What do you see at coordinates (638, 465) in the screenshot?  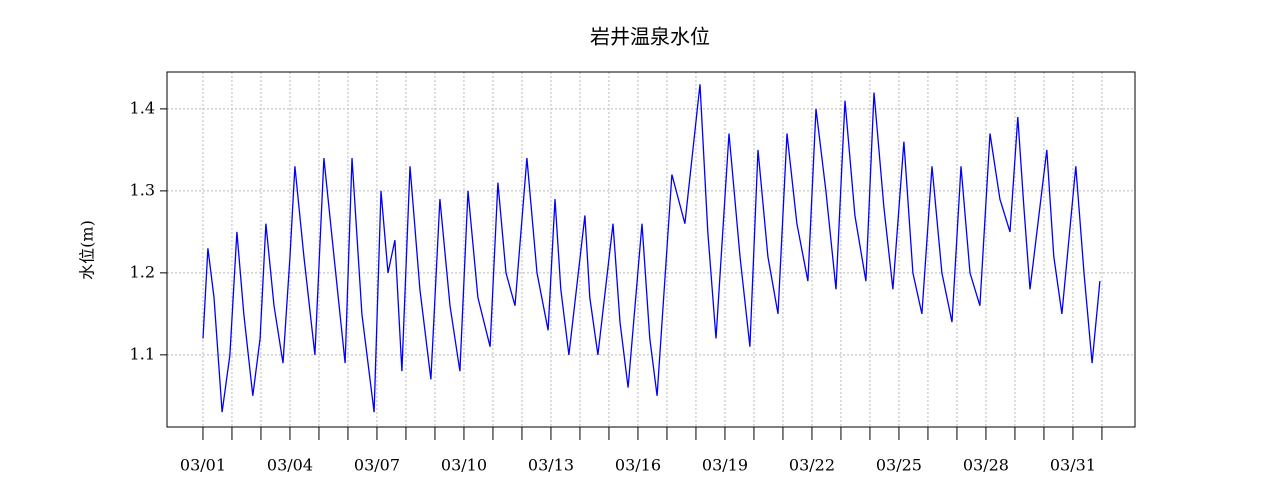 I see `x-tick-label: 03/16` at bounding box center [638, 465].